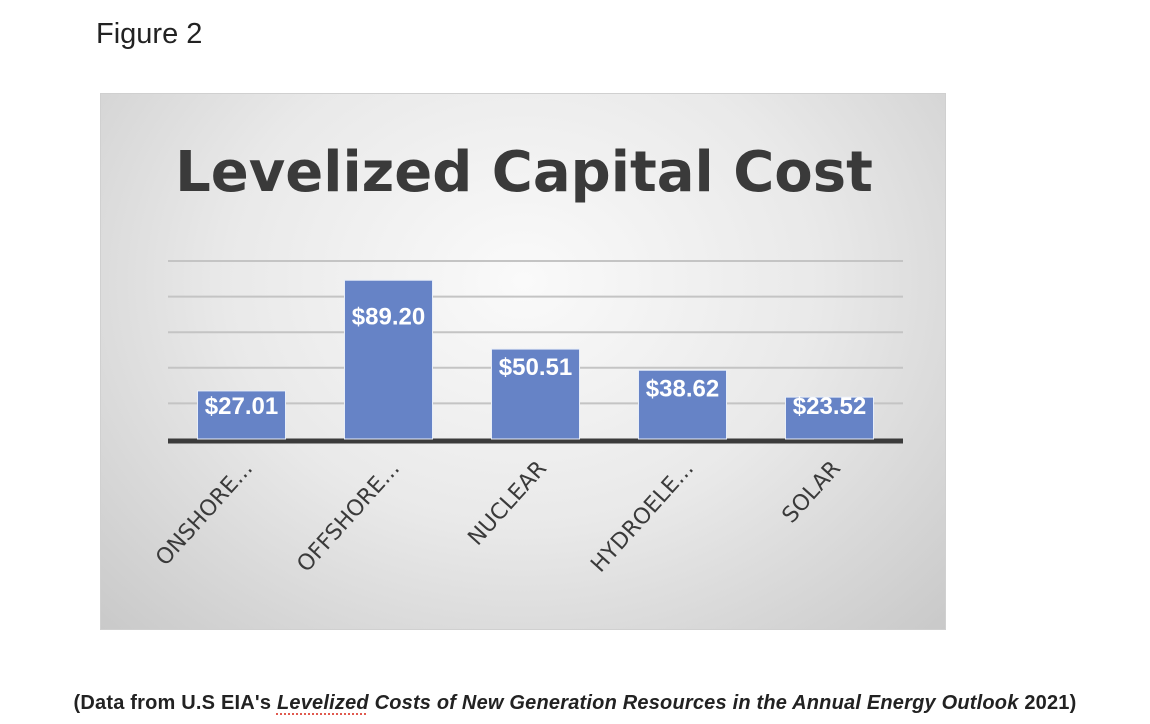 This screenshot has height=724, width=1150. Describe the element at coordinates (149, 34) in the screenshot. I see `figure-label: Figure 2` at that location.